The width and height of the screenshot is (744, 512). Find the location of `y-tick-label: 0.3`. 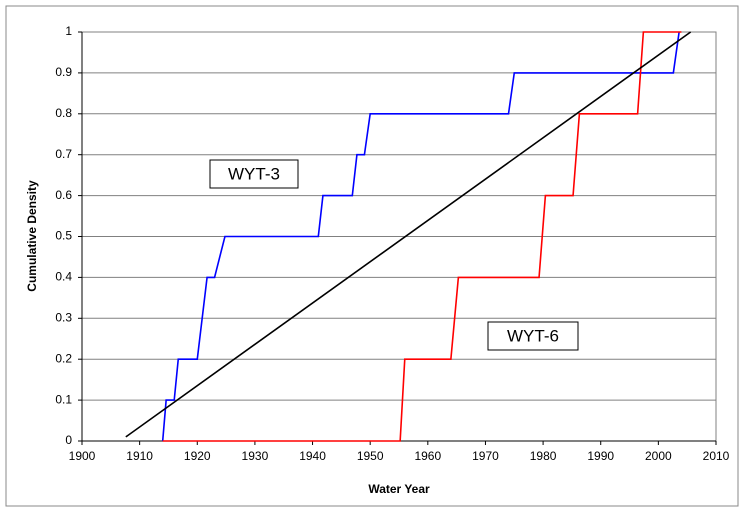

y-tick-label: 0.3 is located at coordinates (63, 317).